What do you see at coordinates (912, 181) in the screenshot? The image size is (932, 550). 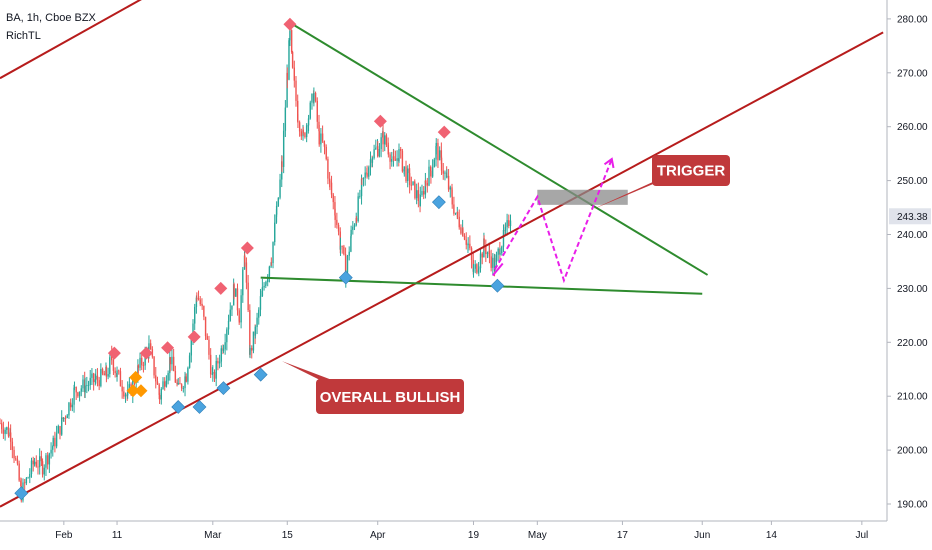 I see `price-tick-label: 250.00` at bounding box center [912, 181].